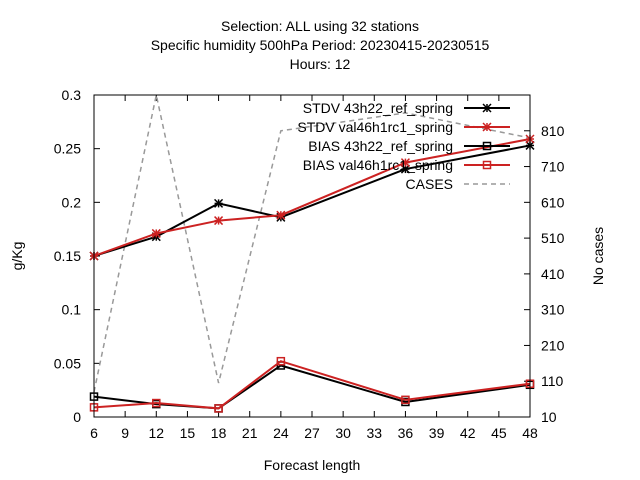 This screenshot has height=480, width=640. What do you see at coordinates (125, 433) in the screenshot?
I see `x-tick-label: 9` at bounding box center [125, 433].